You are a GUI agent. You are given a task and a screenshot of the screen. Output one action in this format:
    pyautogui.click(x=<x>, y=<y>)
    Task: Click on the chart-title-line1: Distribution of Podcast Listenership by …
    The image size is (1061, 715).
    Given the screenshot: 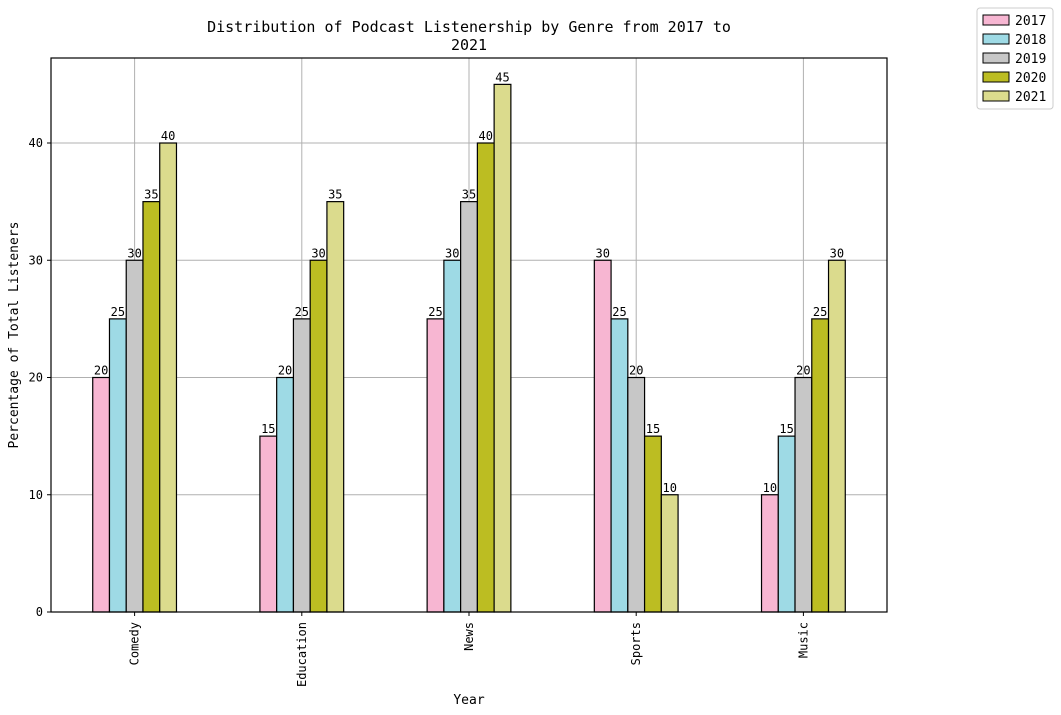 What is the action you would take?
    pyautogui.click(x=469, y=27)
    